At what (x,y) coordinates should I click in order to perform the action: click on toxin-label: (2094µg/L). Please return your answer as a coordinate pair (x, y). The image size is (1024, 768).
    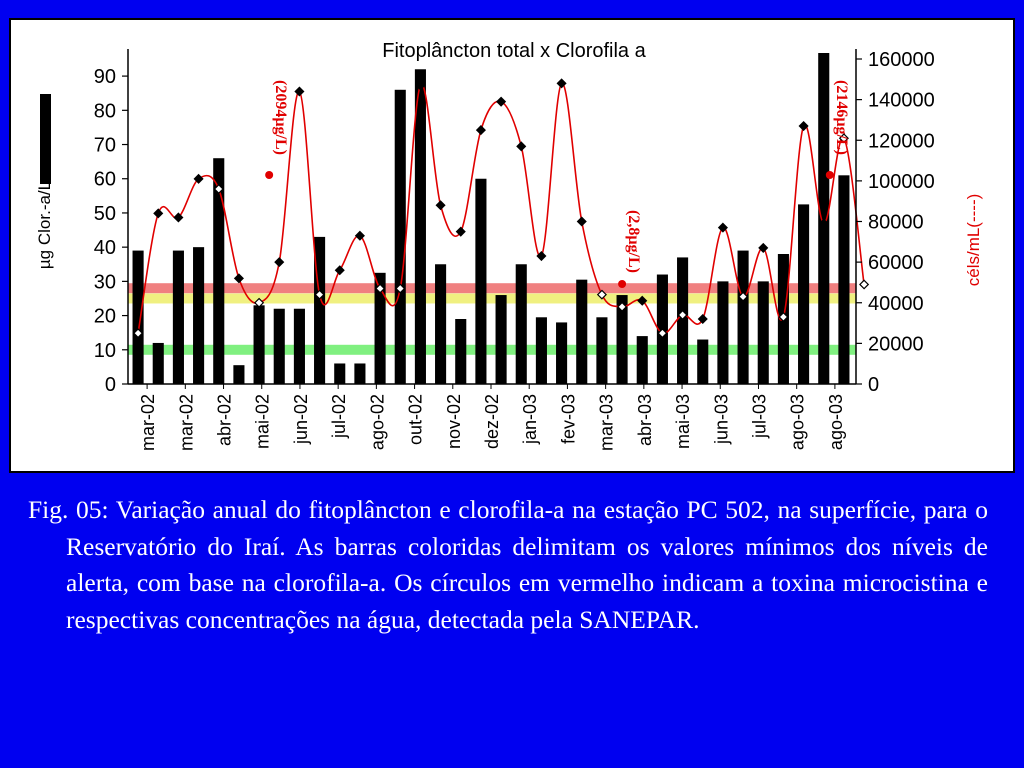
    Looking at the image, I should click on (280, 117).